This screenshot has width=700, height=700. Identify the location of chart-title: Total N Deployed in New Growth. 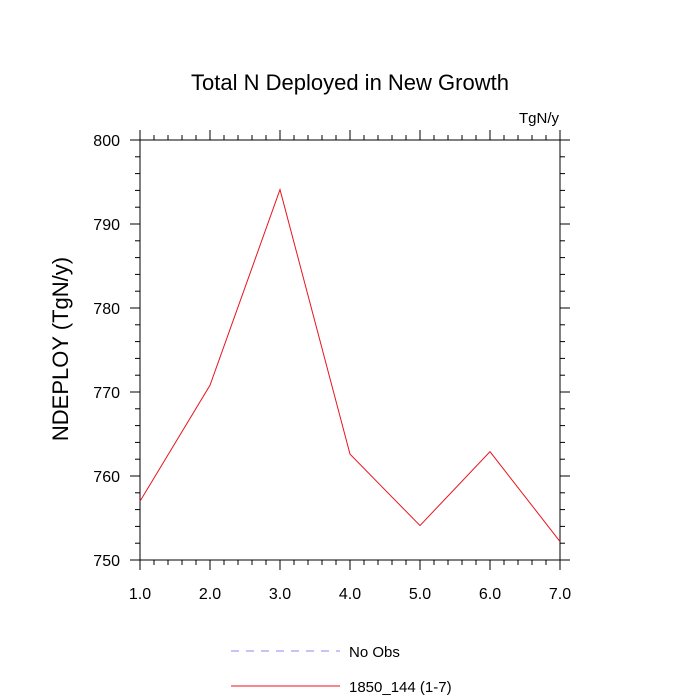
(350, 82).